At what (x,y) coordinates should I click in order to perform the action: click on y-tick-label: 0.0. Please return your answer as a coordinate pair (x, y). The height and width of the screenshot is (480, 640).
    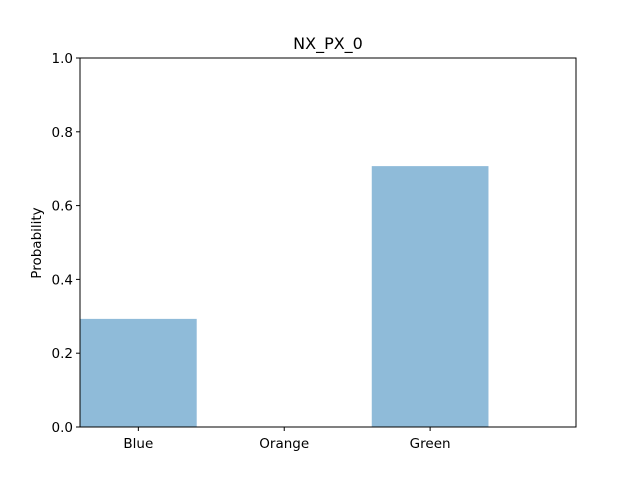
    Looking at the image, I should click on (62, 428).